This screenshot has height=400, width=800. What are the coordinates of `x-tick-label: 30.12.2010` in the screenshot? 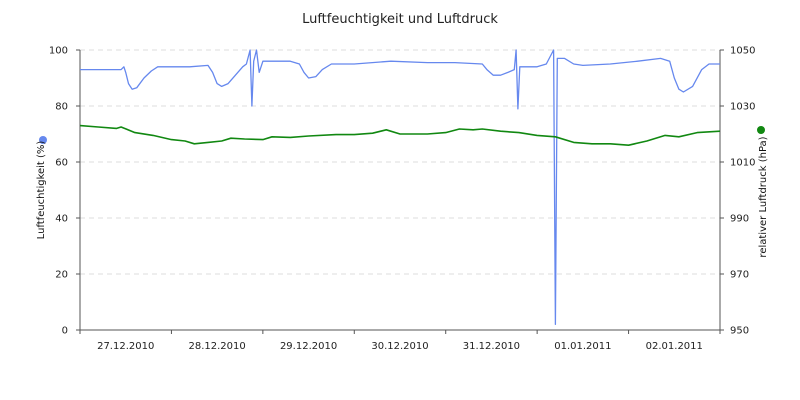 It's located at (399, 346).